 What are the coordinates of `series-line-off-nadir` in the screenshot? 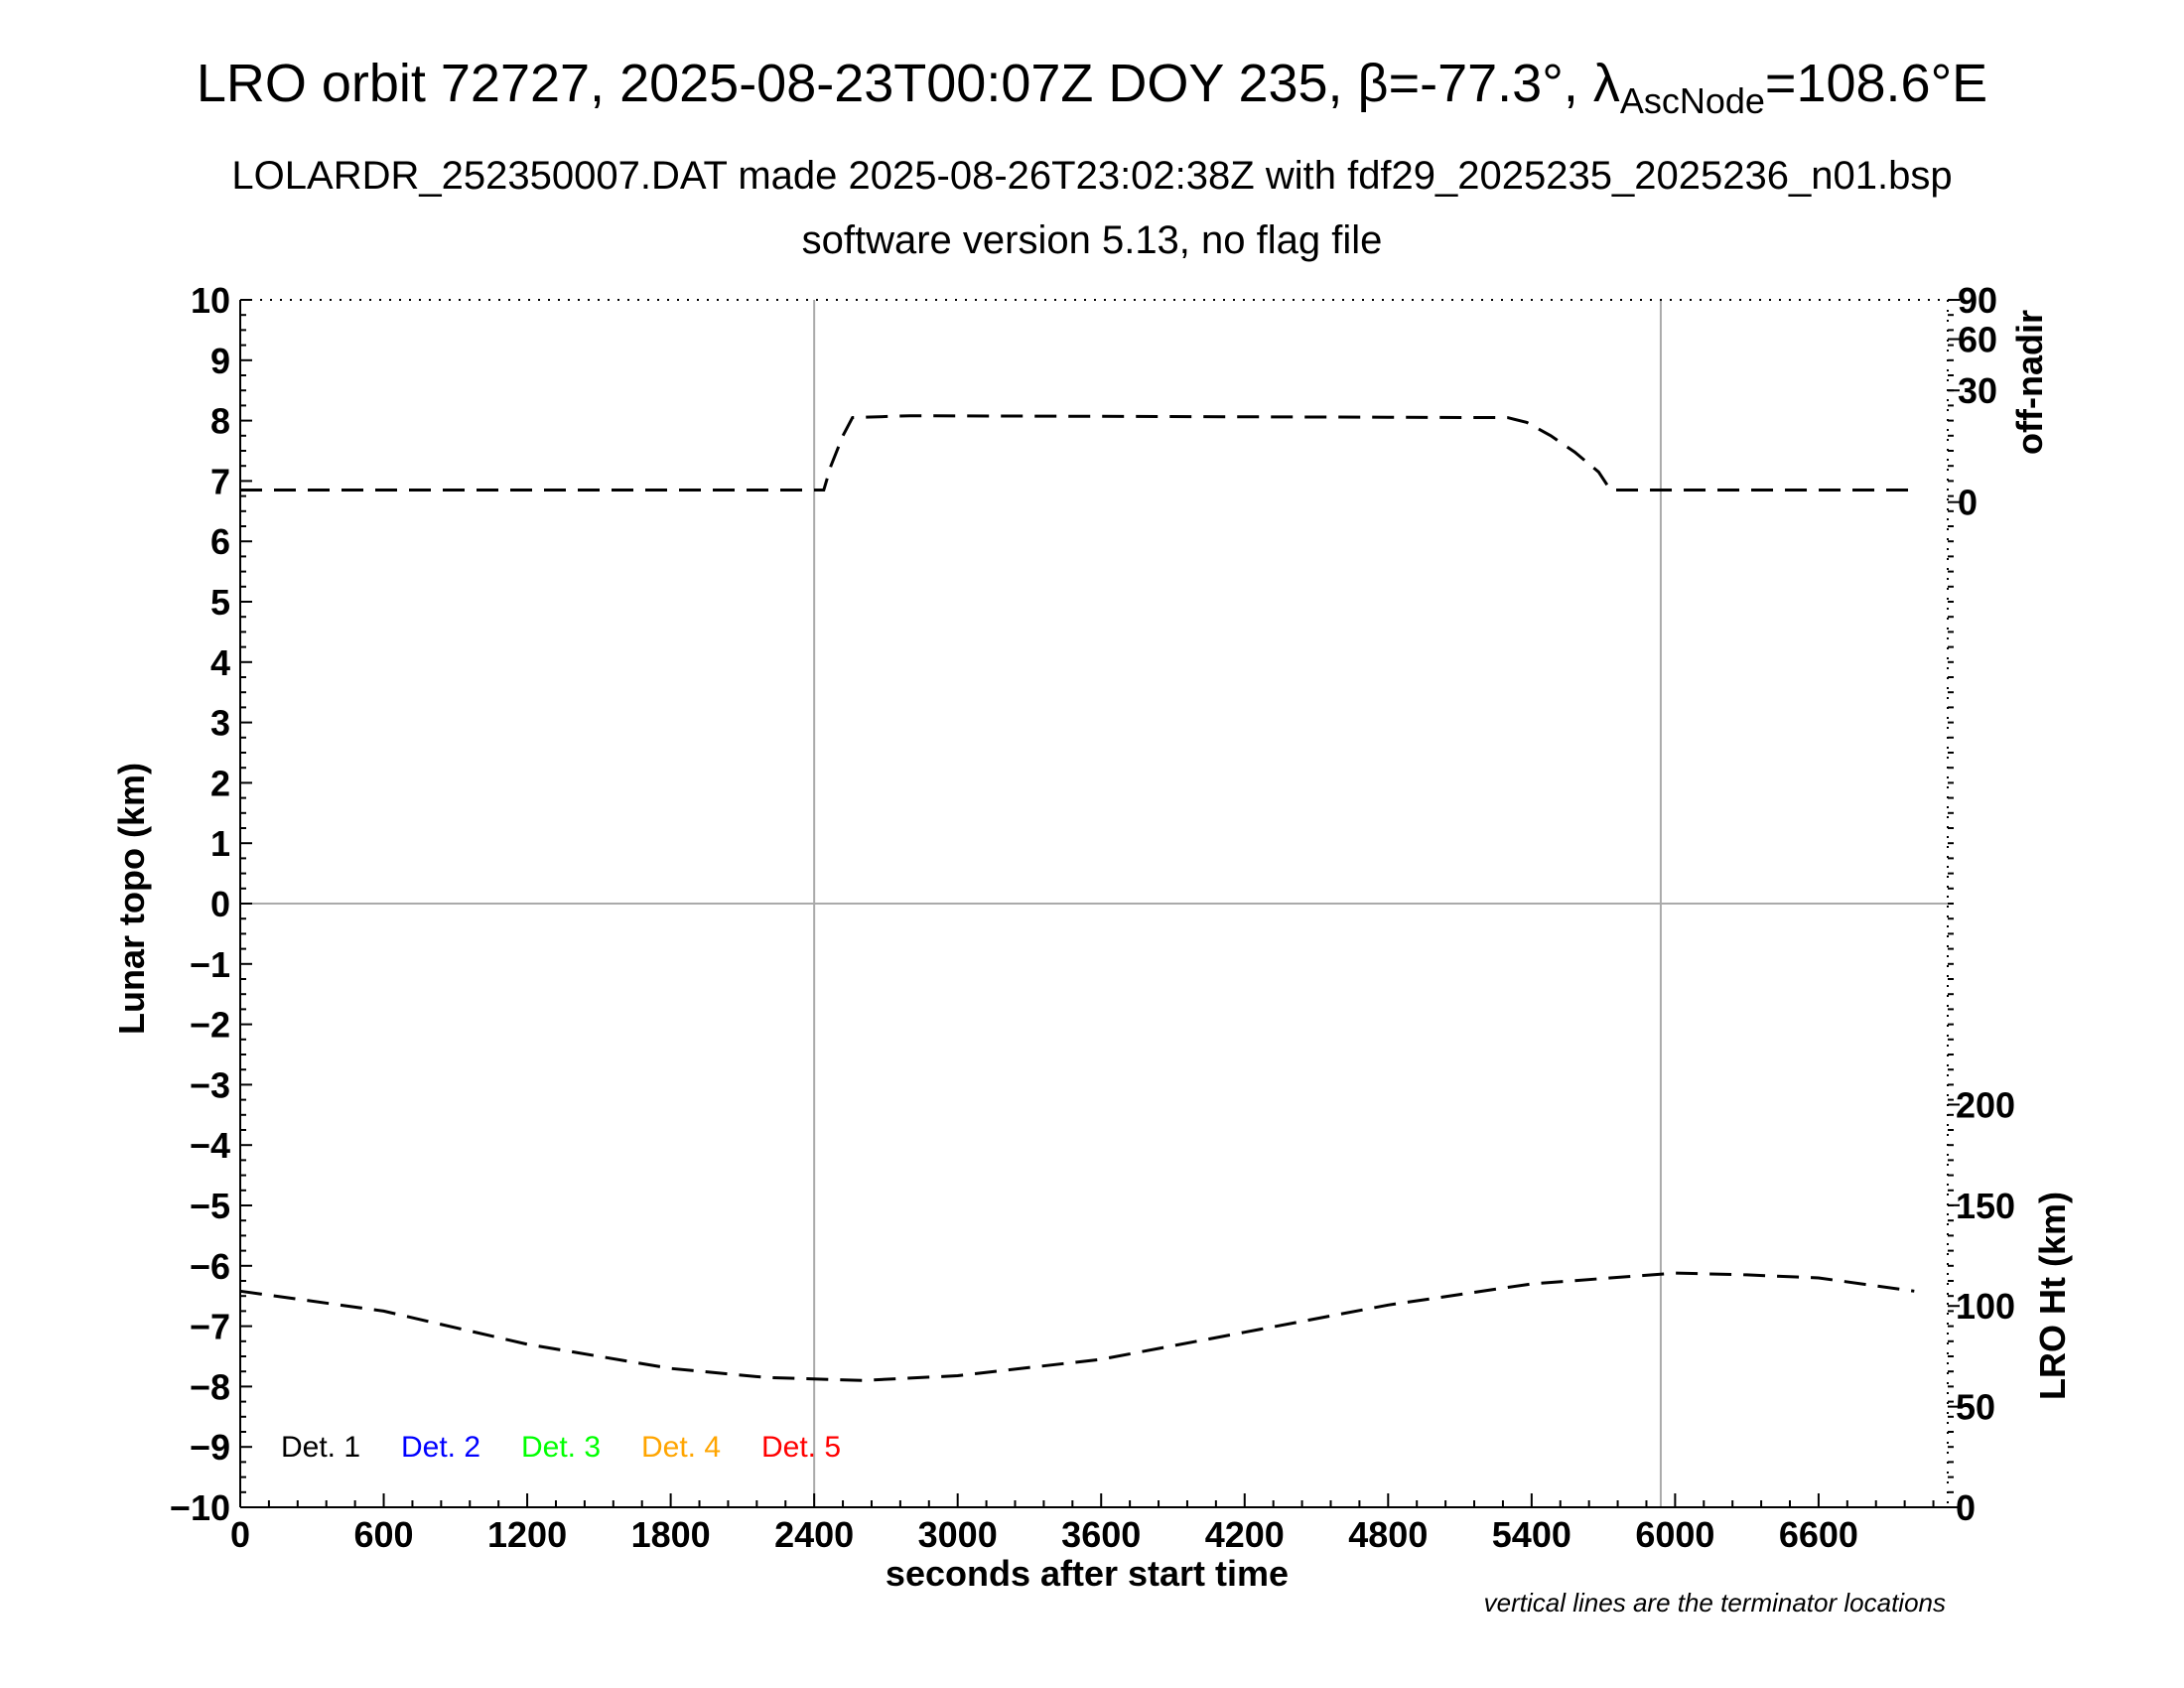 It's located at (1077, 453).